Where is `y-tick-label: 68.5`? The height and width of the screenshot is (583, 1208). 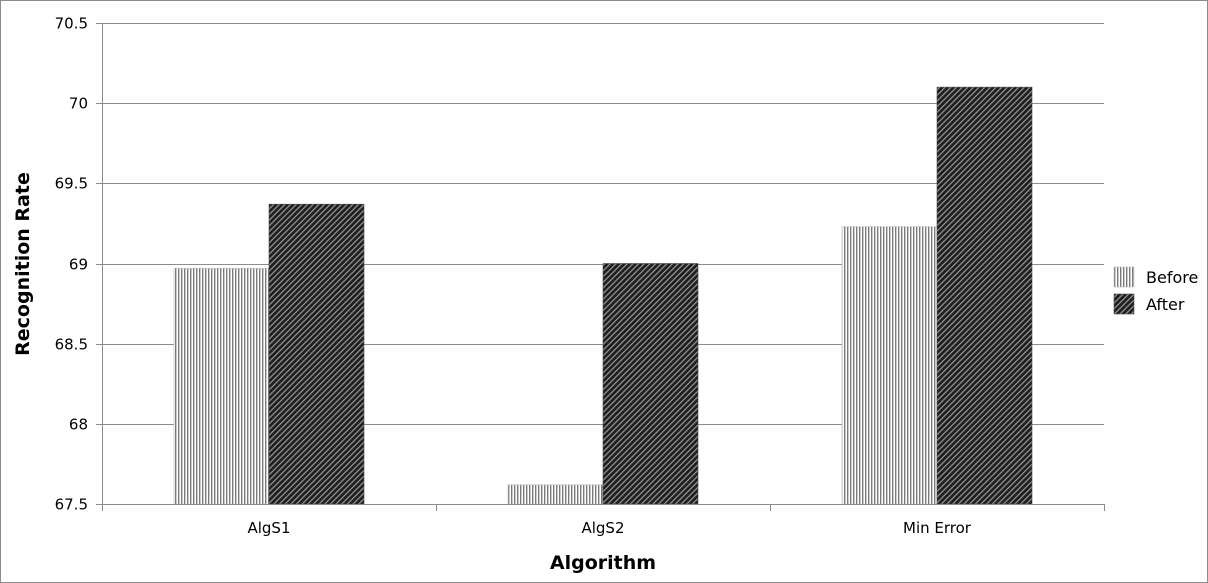 y-tick-label: 68.5 is located at coordinates (71, 345).